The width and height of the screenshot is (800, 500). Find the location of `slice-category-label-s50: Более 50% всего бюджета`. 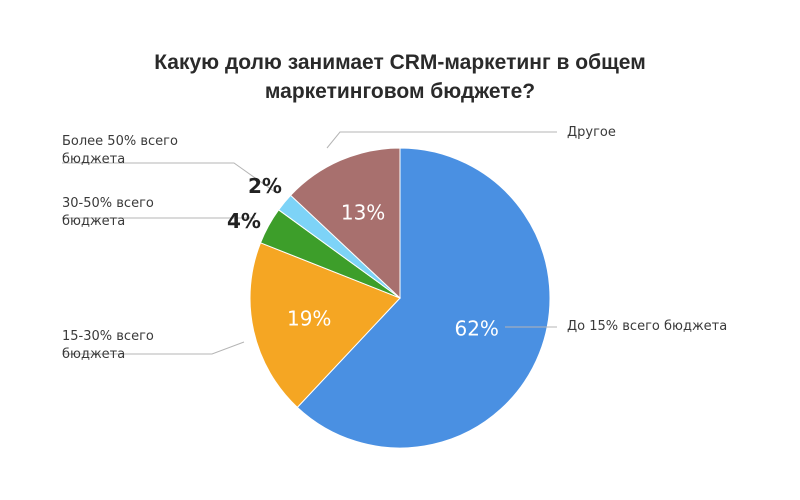

slice-category-label-s50: Более 50% всего бюджета is located at coordinates (120, 150).